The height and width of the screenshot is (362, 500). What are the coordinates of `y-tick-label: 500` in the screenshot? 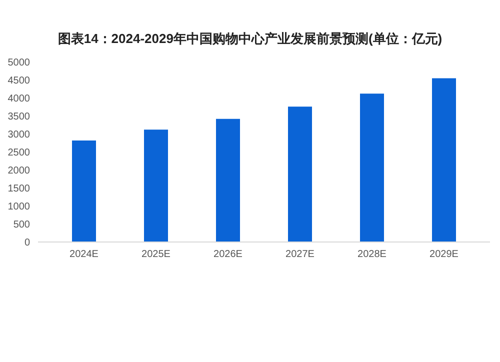 It's located at (21, 225).